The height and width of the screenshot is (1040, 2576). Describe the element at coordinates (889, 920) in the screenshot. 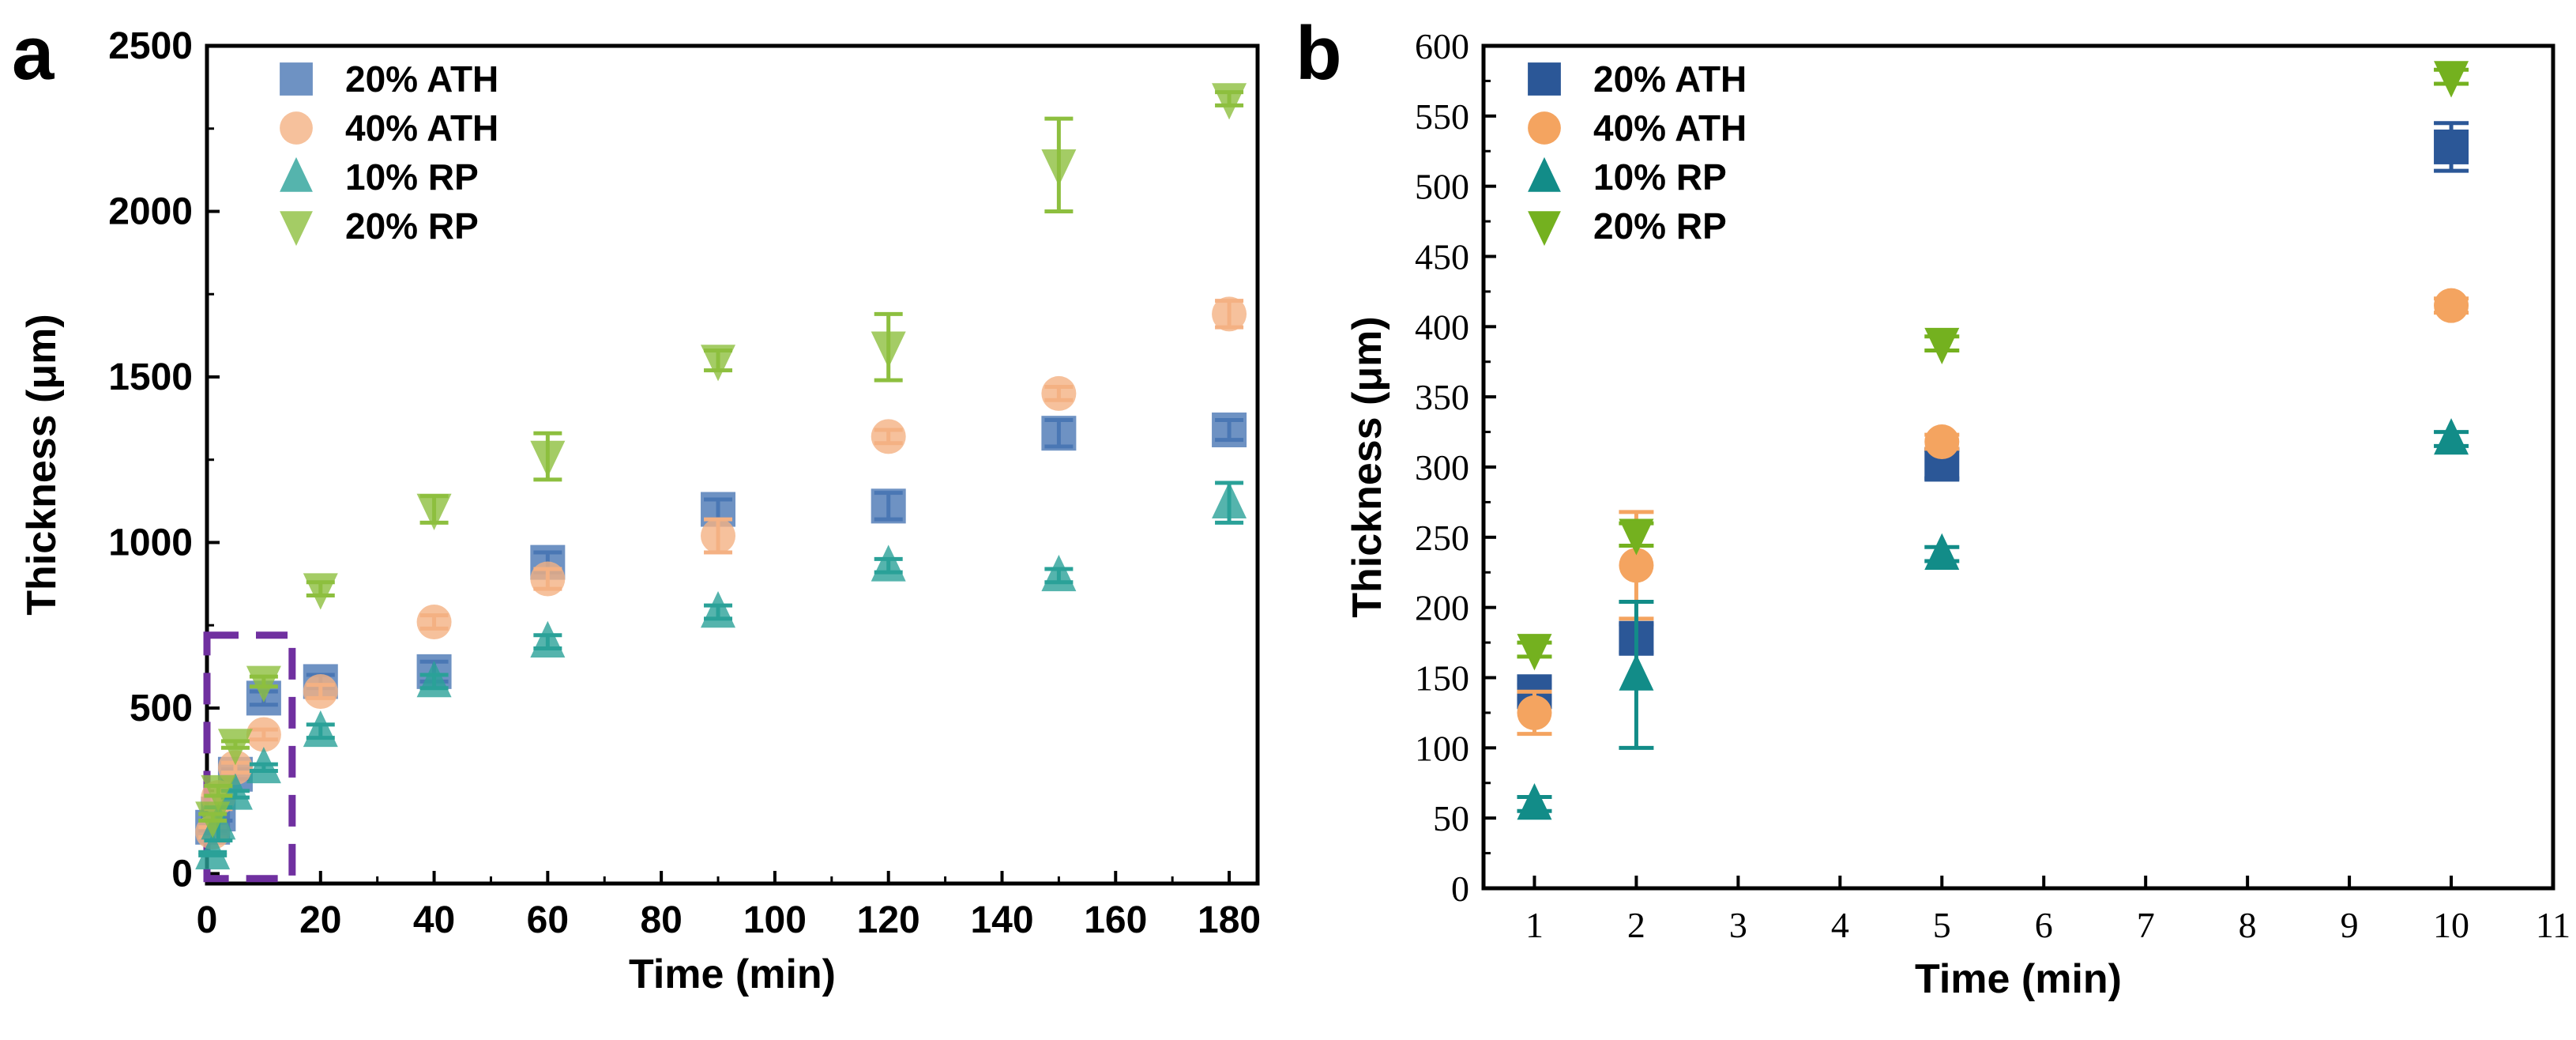

I see `x-tick-label: 120` at that location.